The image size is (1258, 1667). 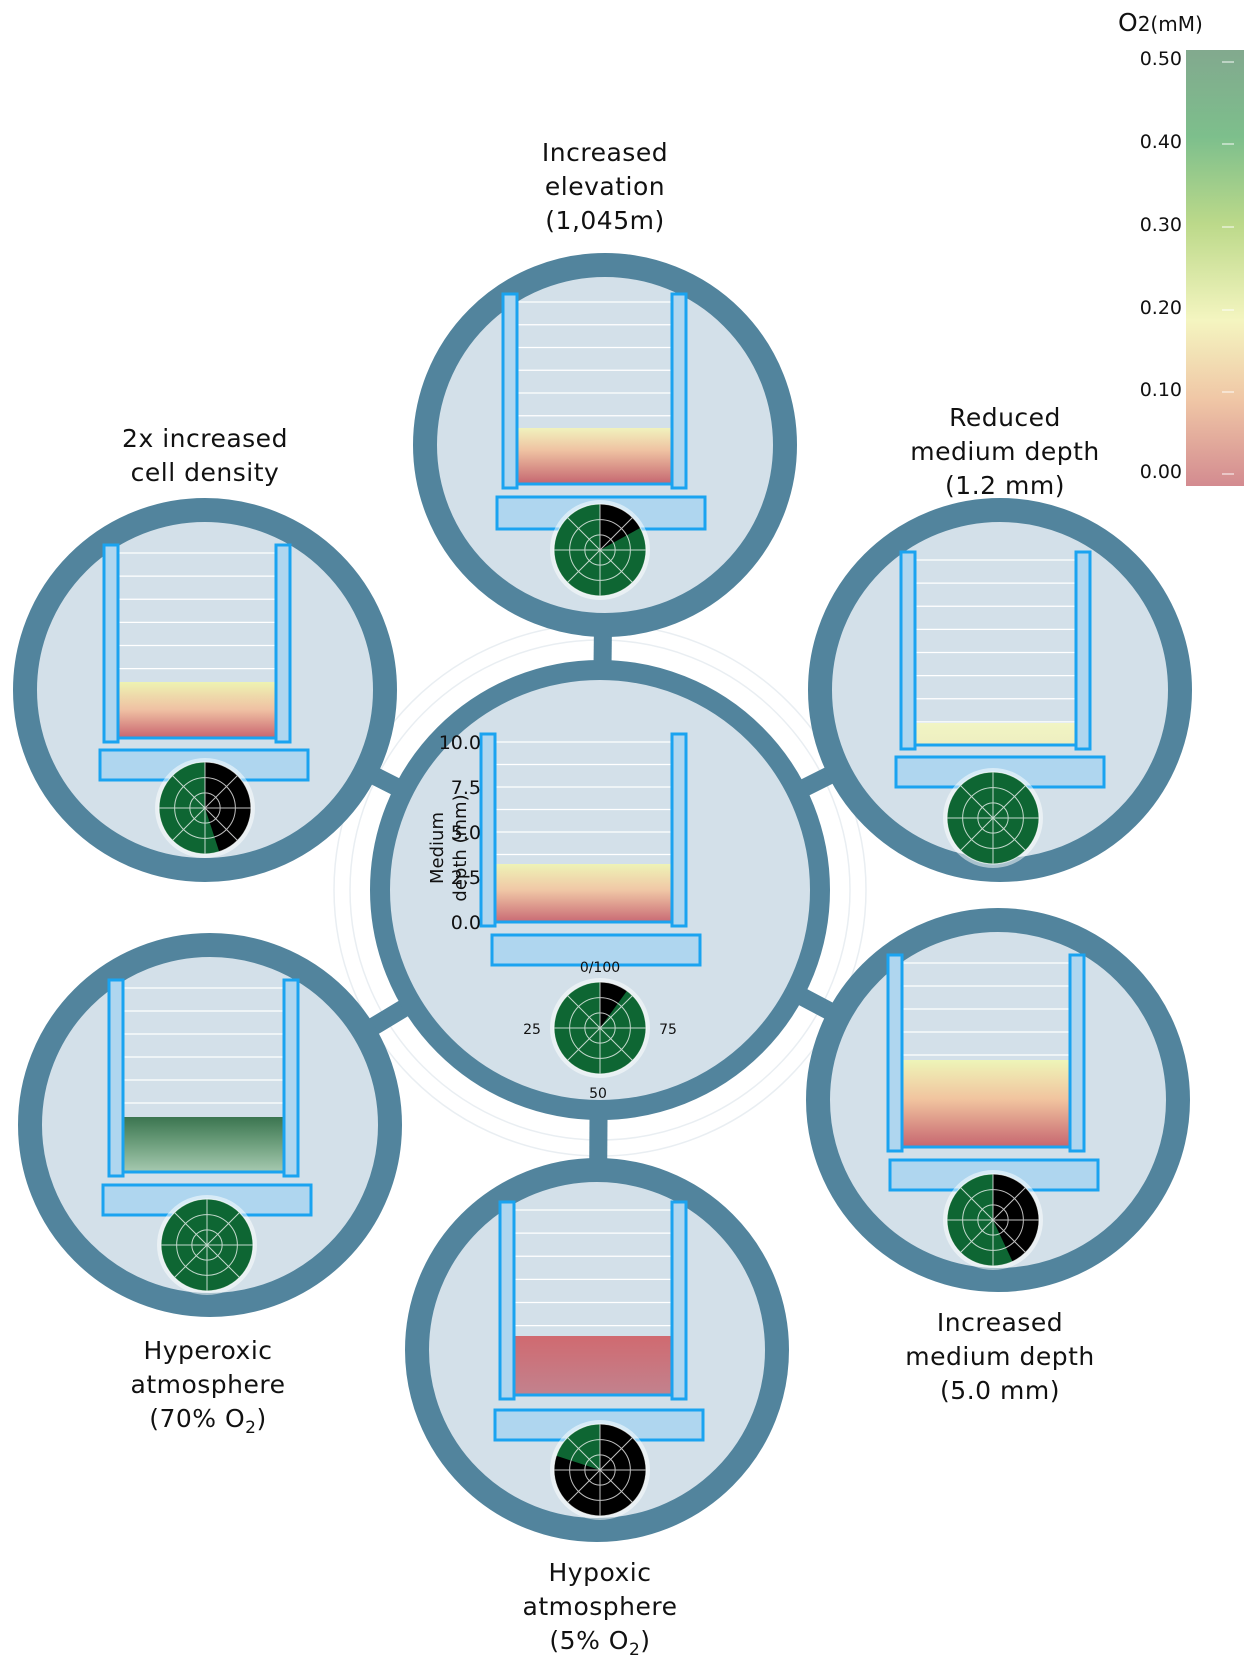 I want to click on y-tick-label: 10.0, so click(x=460, y=743).